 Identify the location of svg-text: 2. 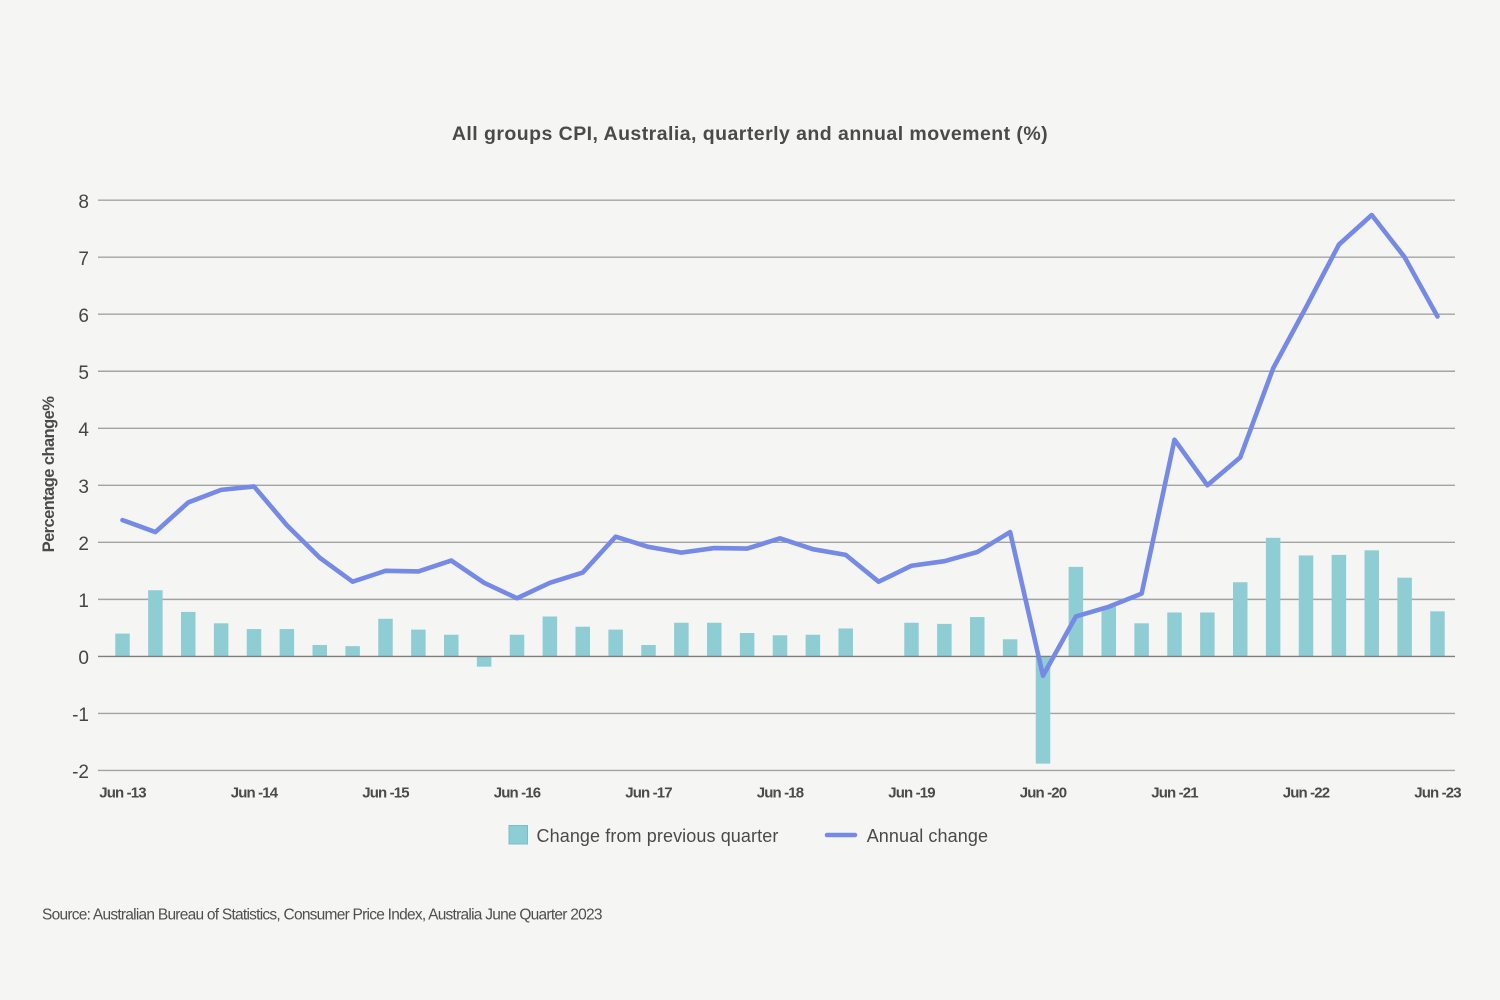
(83, 544).